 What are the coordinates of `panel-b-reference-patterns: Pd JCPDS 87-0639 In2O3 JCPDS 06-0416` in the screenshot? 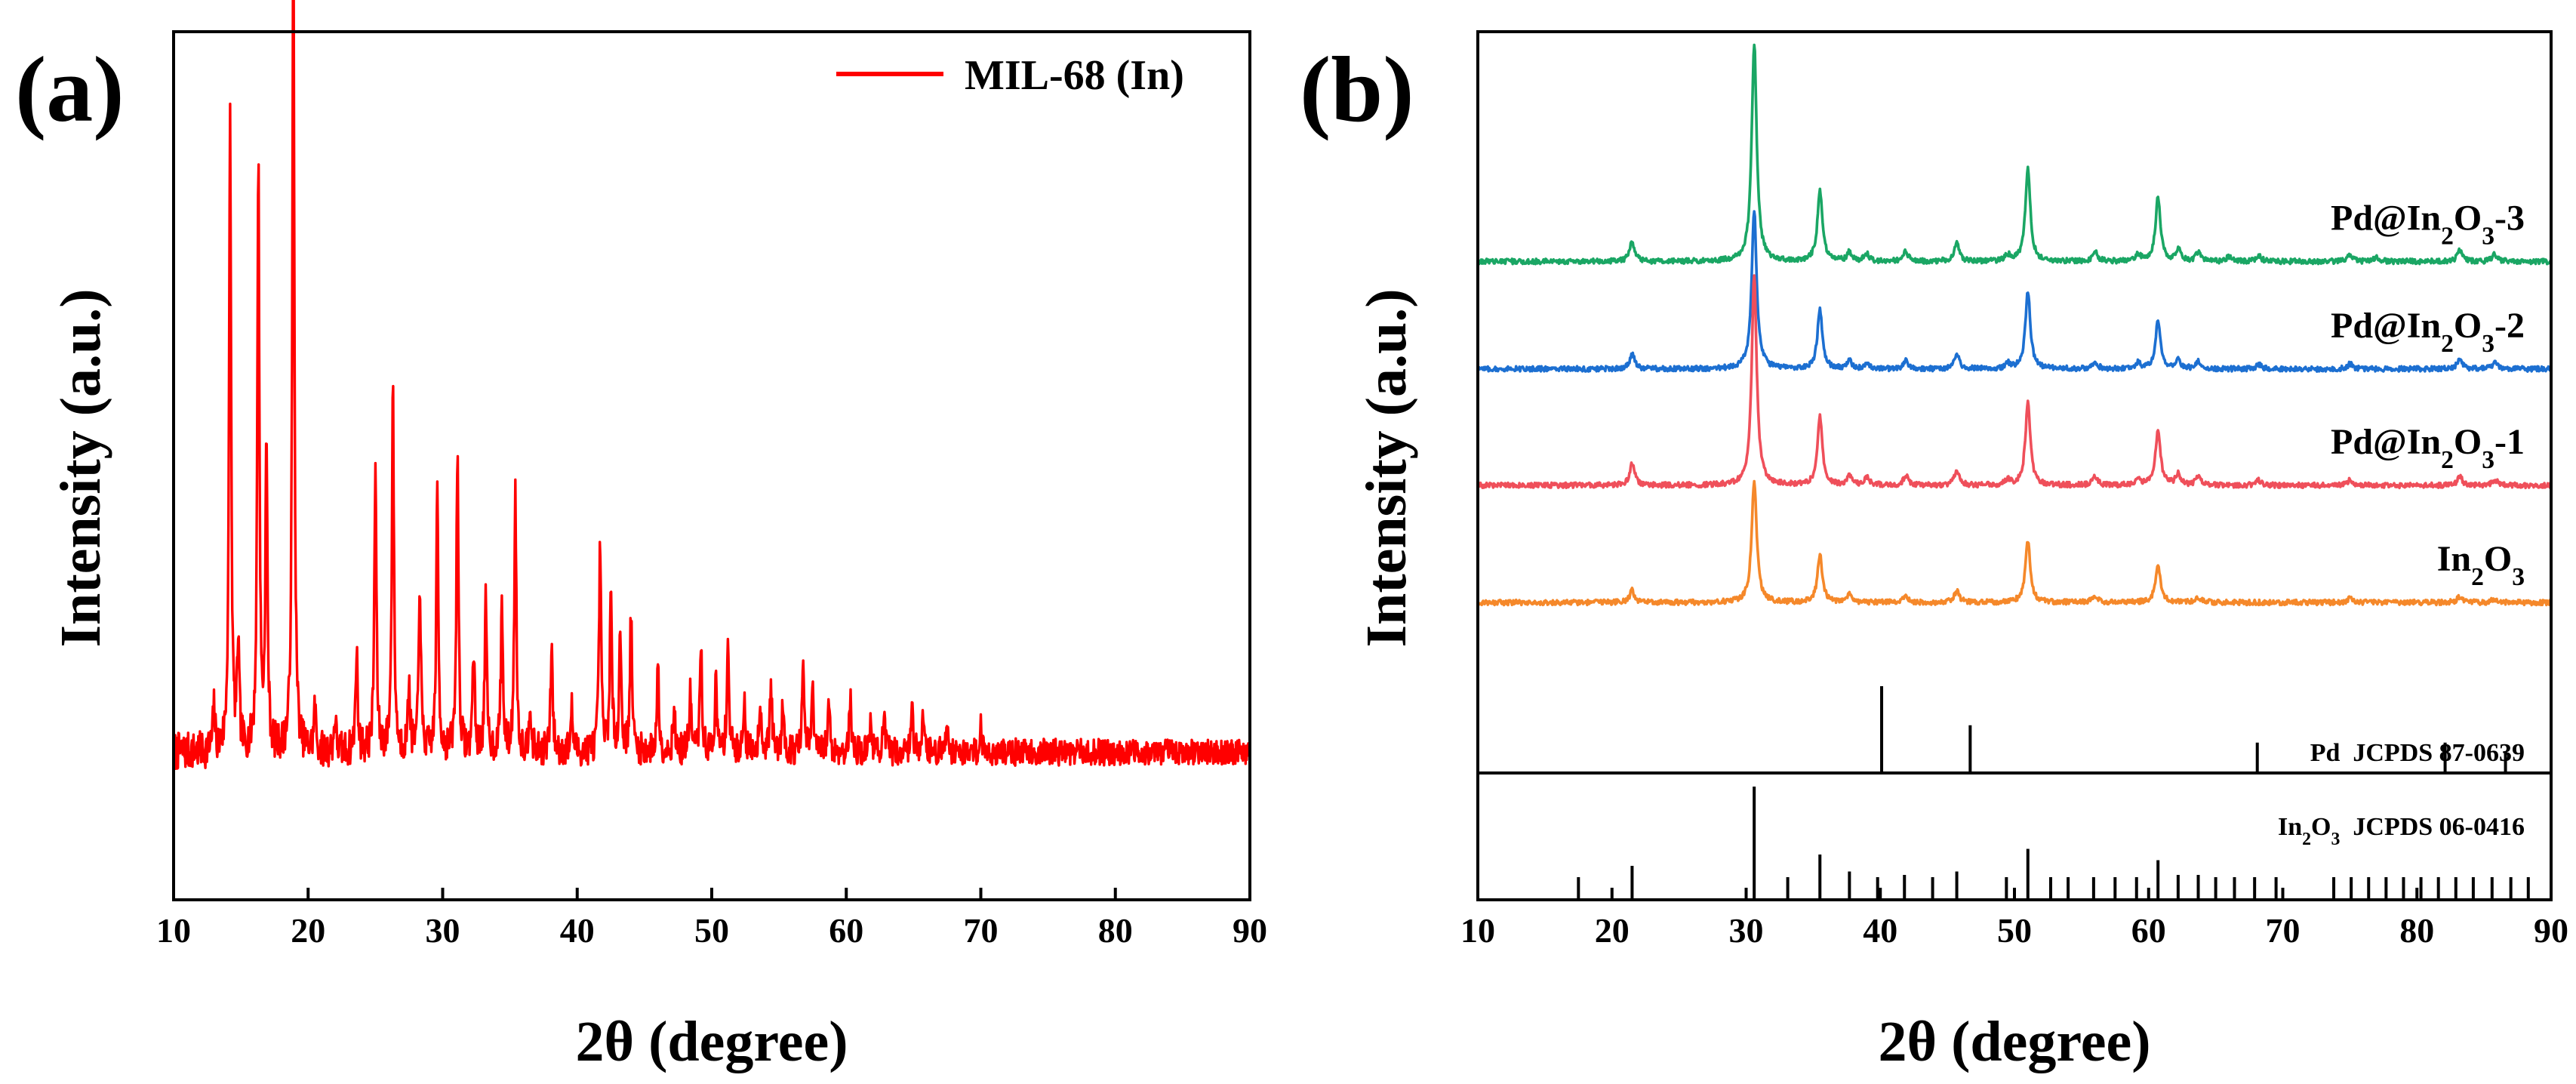 It's located at (2053, 793).